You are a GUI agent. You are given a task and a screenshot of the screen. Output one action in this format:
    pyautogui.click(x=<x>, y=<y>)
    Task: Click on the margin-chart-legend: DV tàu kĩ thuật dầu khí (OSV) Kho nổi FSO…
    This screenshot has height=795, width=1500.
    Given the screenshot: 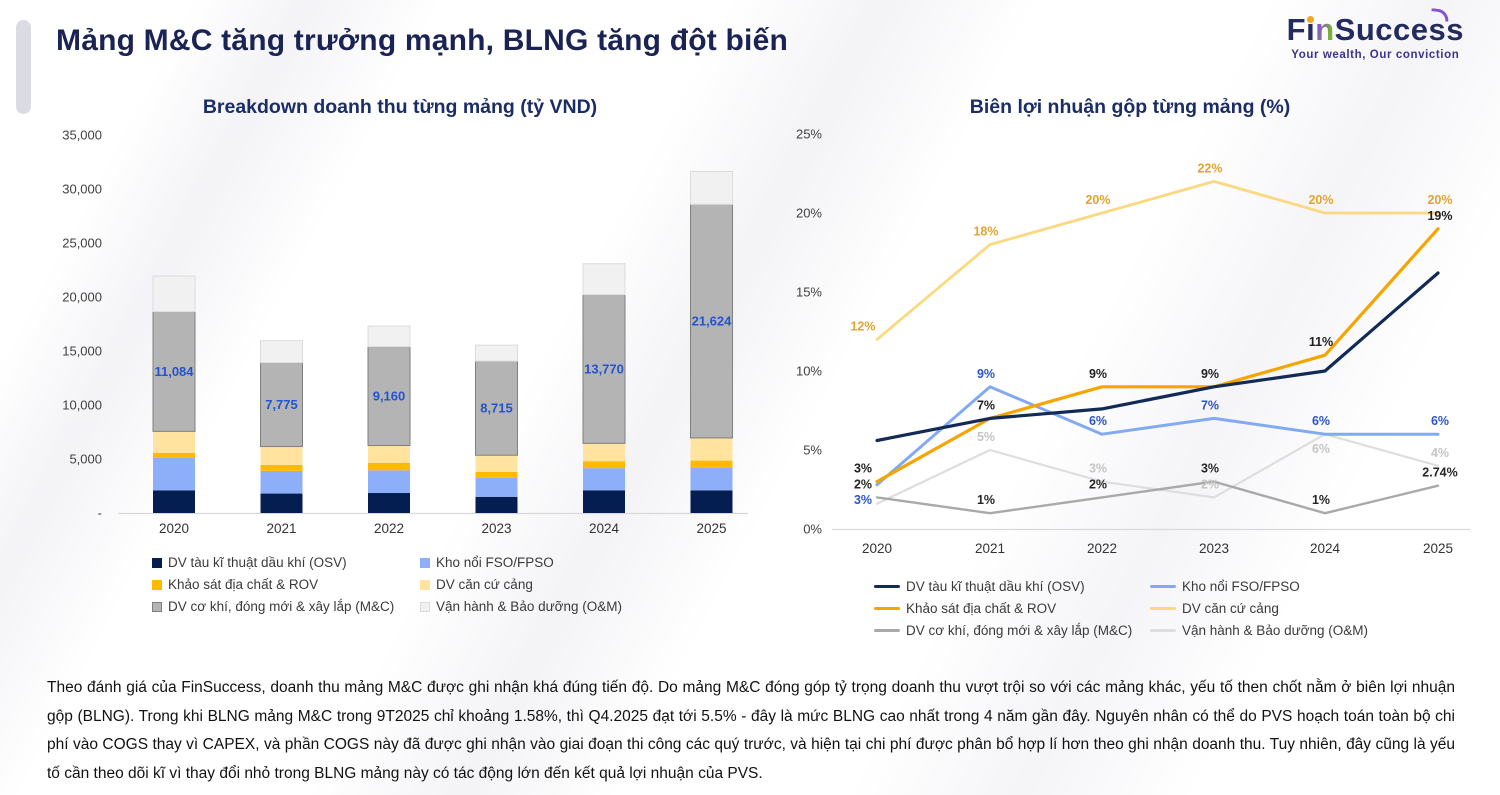 What is the action you would take?
    pyautogui.click(x=1182, y=608)
    